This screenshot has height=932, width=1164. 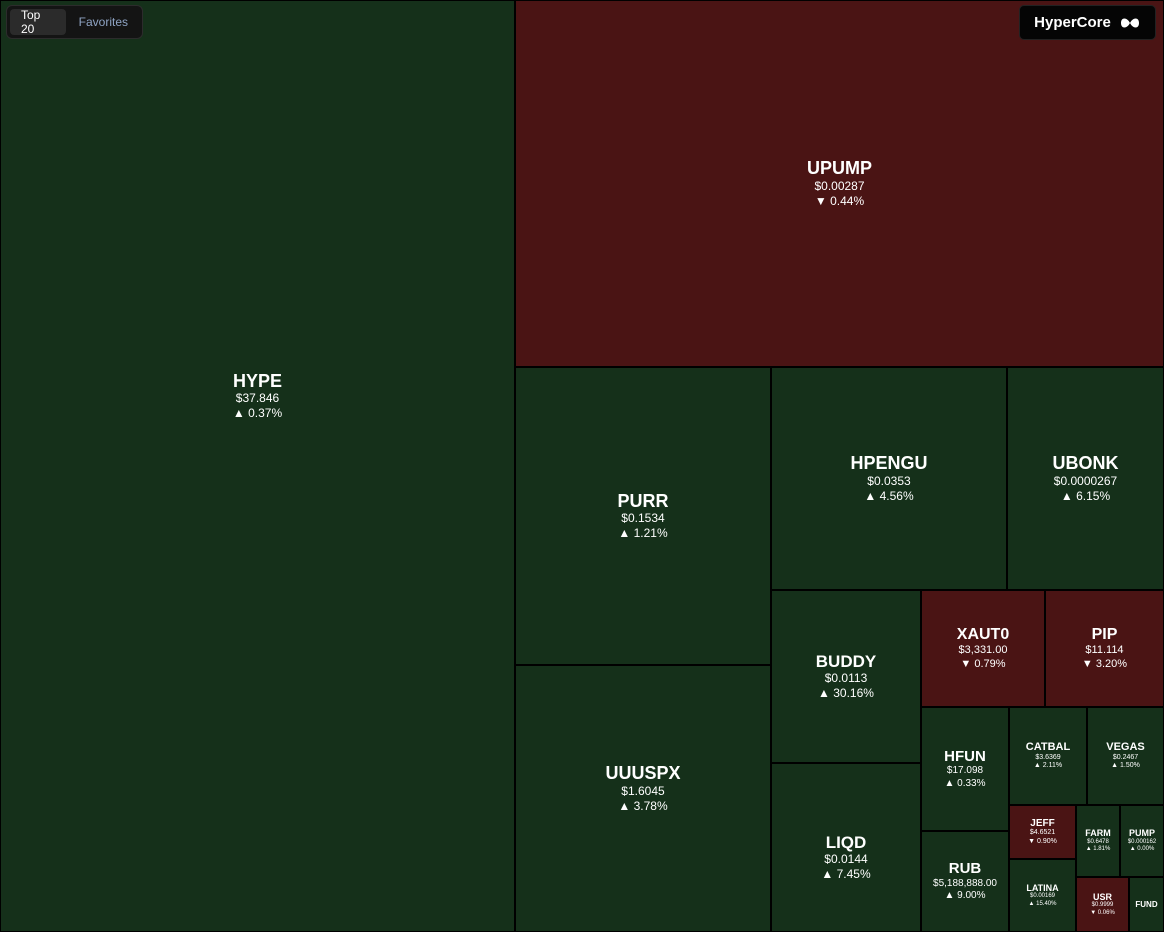 What do you see at coordinates (1048, 746) in the screenshot?
I see `tile-symbol: CATBAL` at bounding box center [1048, 746].